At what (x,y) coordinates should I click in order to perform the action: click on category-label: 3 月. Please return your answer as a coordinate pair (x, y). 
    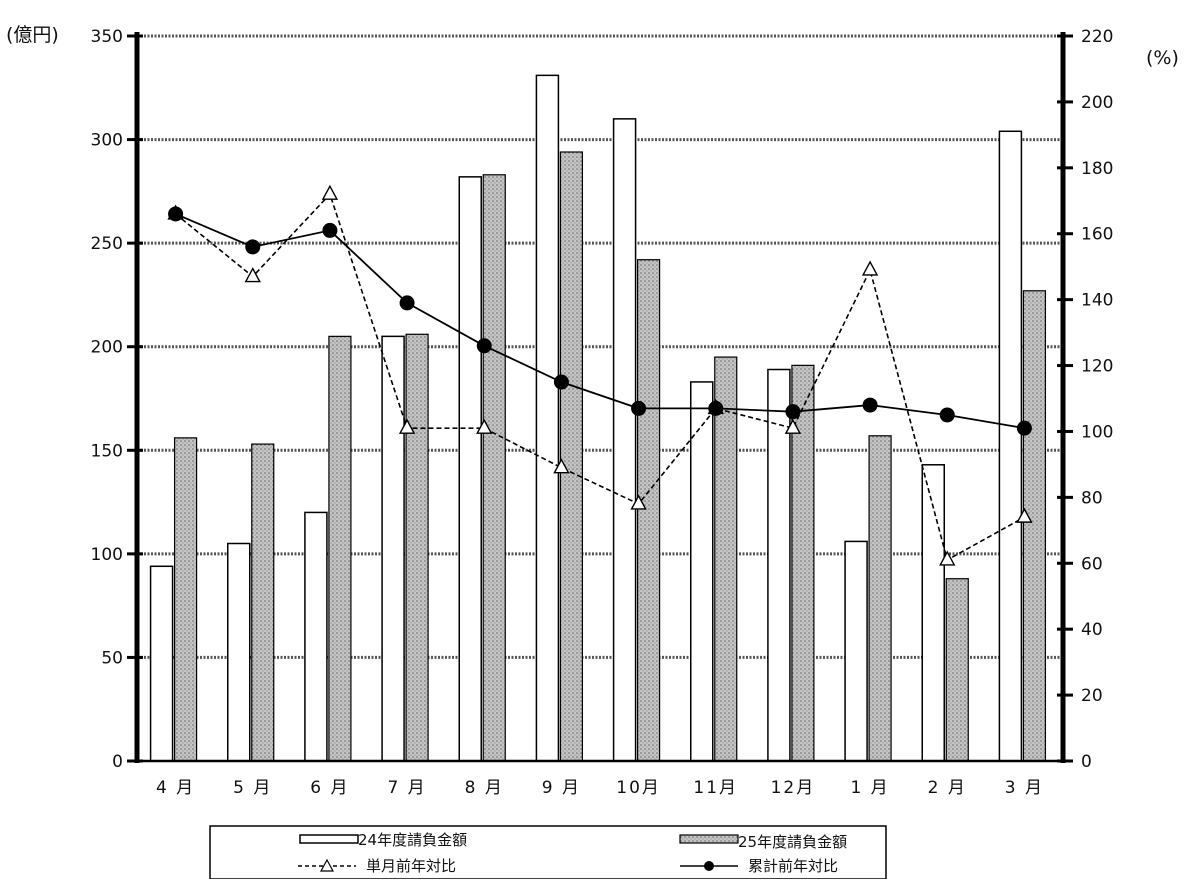
    Looking at the image, I should click on (1024, 788).